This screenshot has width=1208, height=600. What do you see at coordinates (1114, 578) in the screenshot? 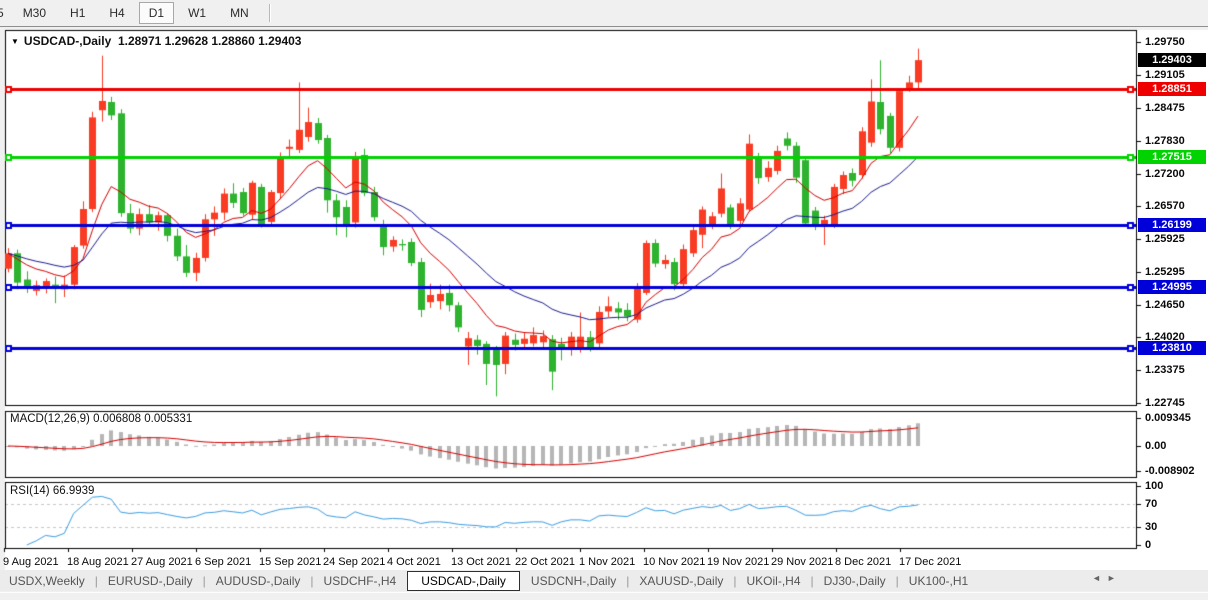
I see `tab-scroll-right-icon: ►` at bounding box center [1114, 578].